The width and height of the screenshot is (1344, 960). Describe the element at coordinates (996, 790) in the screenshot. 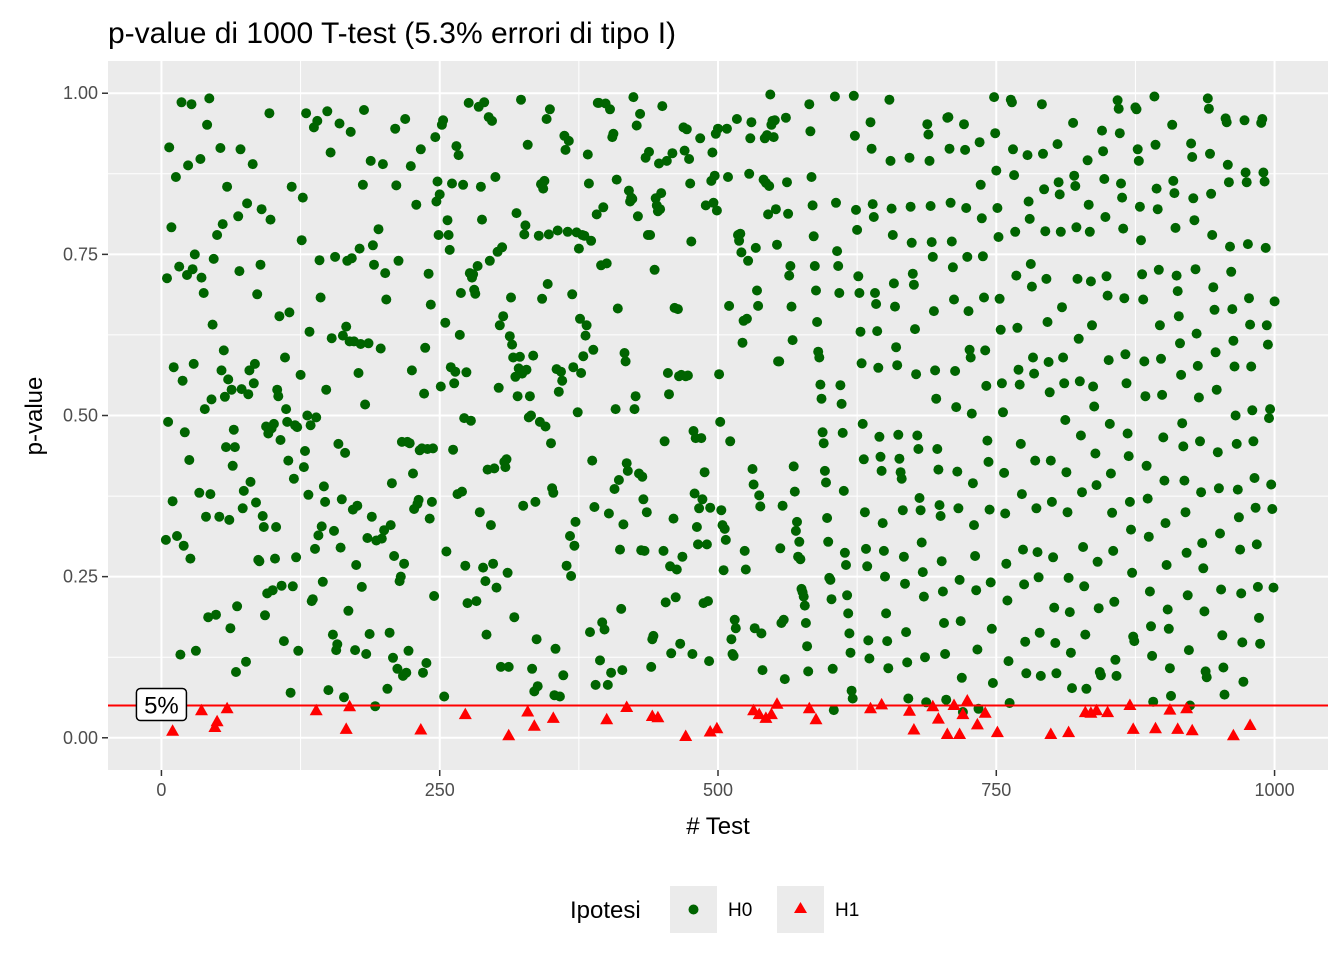

I see `x-tick-label: 750` at that location.